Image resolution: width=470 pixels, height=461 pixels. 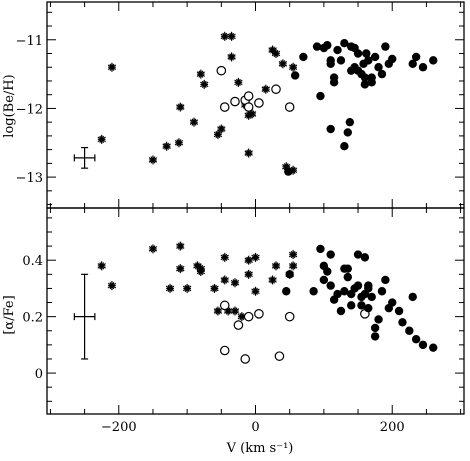 I want to click on y-axis-label-top: log(Be/H), so click(x=9, y=105).